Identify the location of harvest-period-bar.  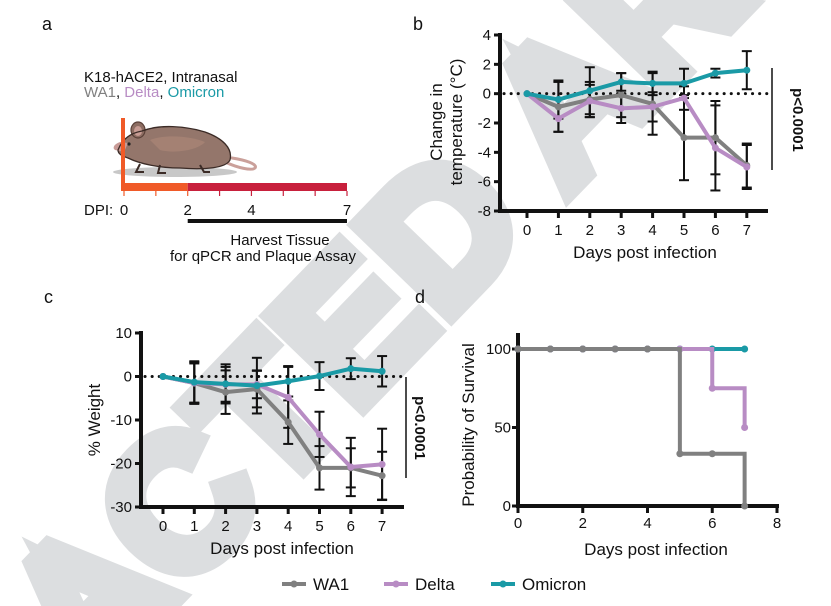
(267, 221).